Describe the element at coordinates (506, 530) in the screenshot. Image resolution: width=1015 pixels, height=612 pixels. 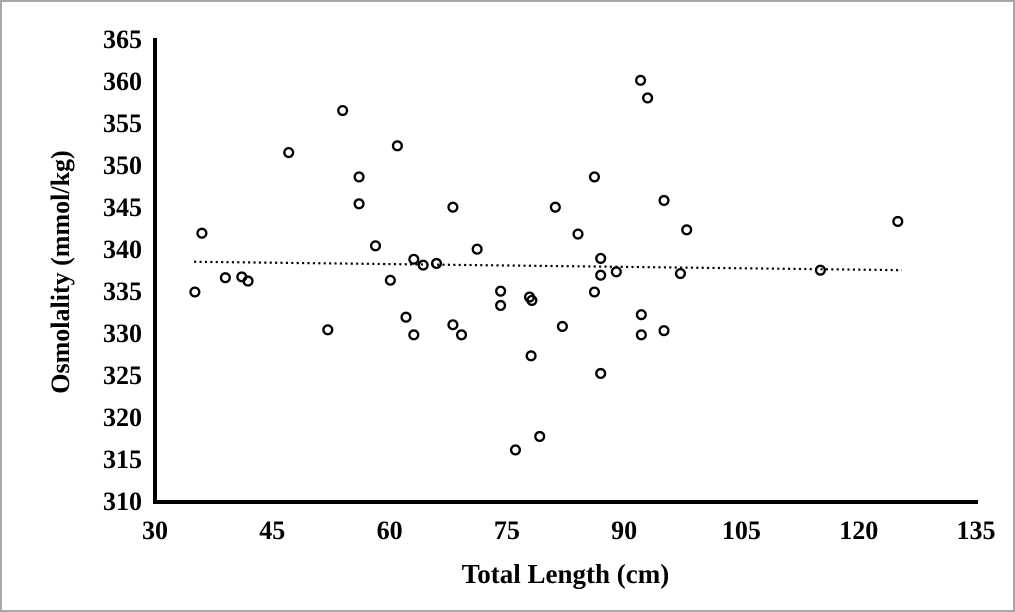
I see `x-tick-label: 75` at that location.